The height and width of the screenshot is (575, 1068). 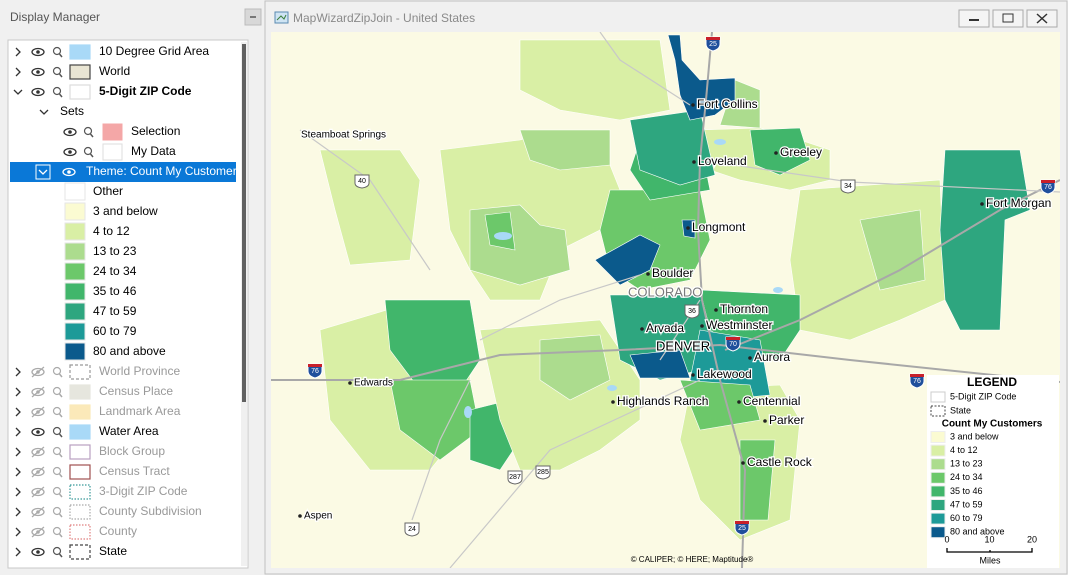 I want to click on place-label: Fort Collins, so click(x=727, y=104).